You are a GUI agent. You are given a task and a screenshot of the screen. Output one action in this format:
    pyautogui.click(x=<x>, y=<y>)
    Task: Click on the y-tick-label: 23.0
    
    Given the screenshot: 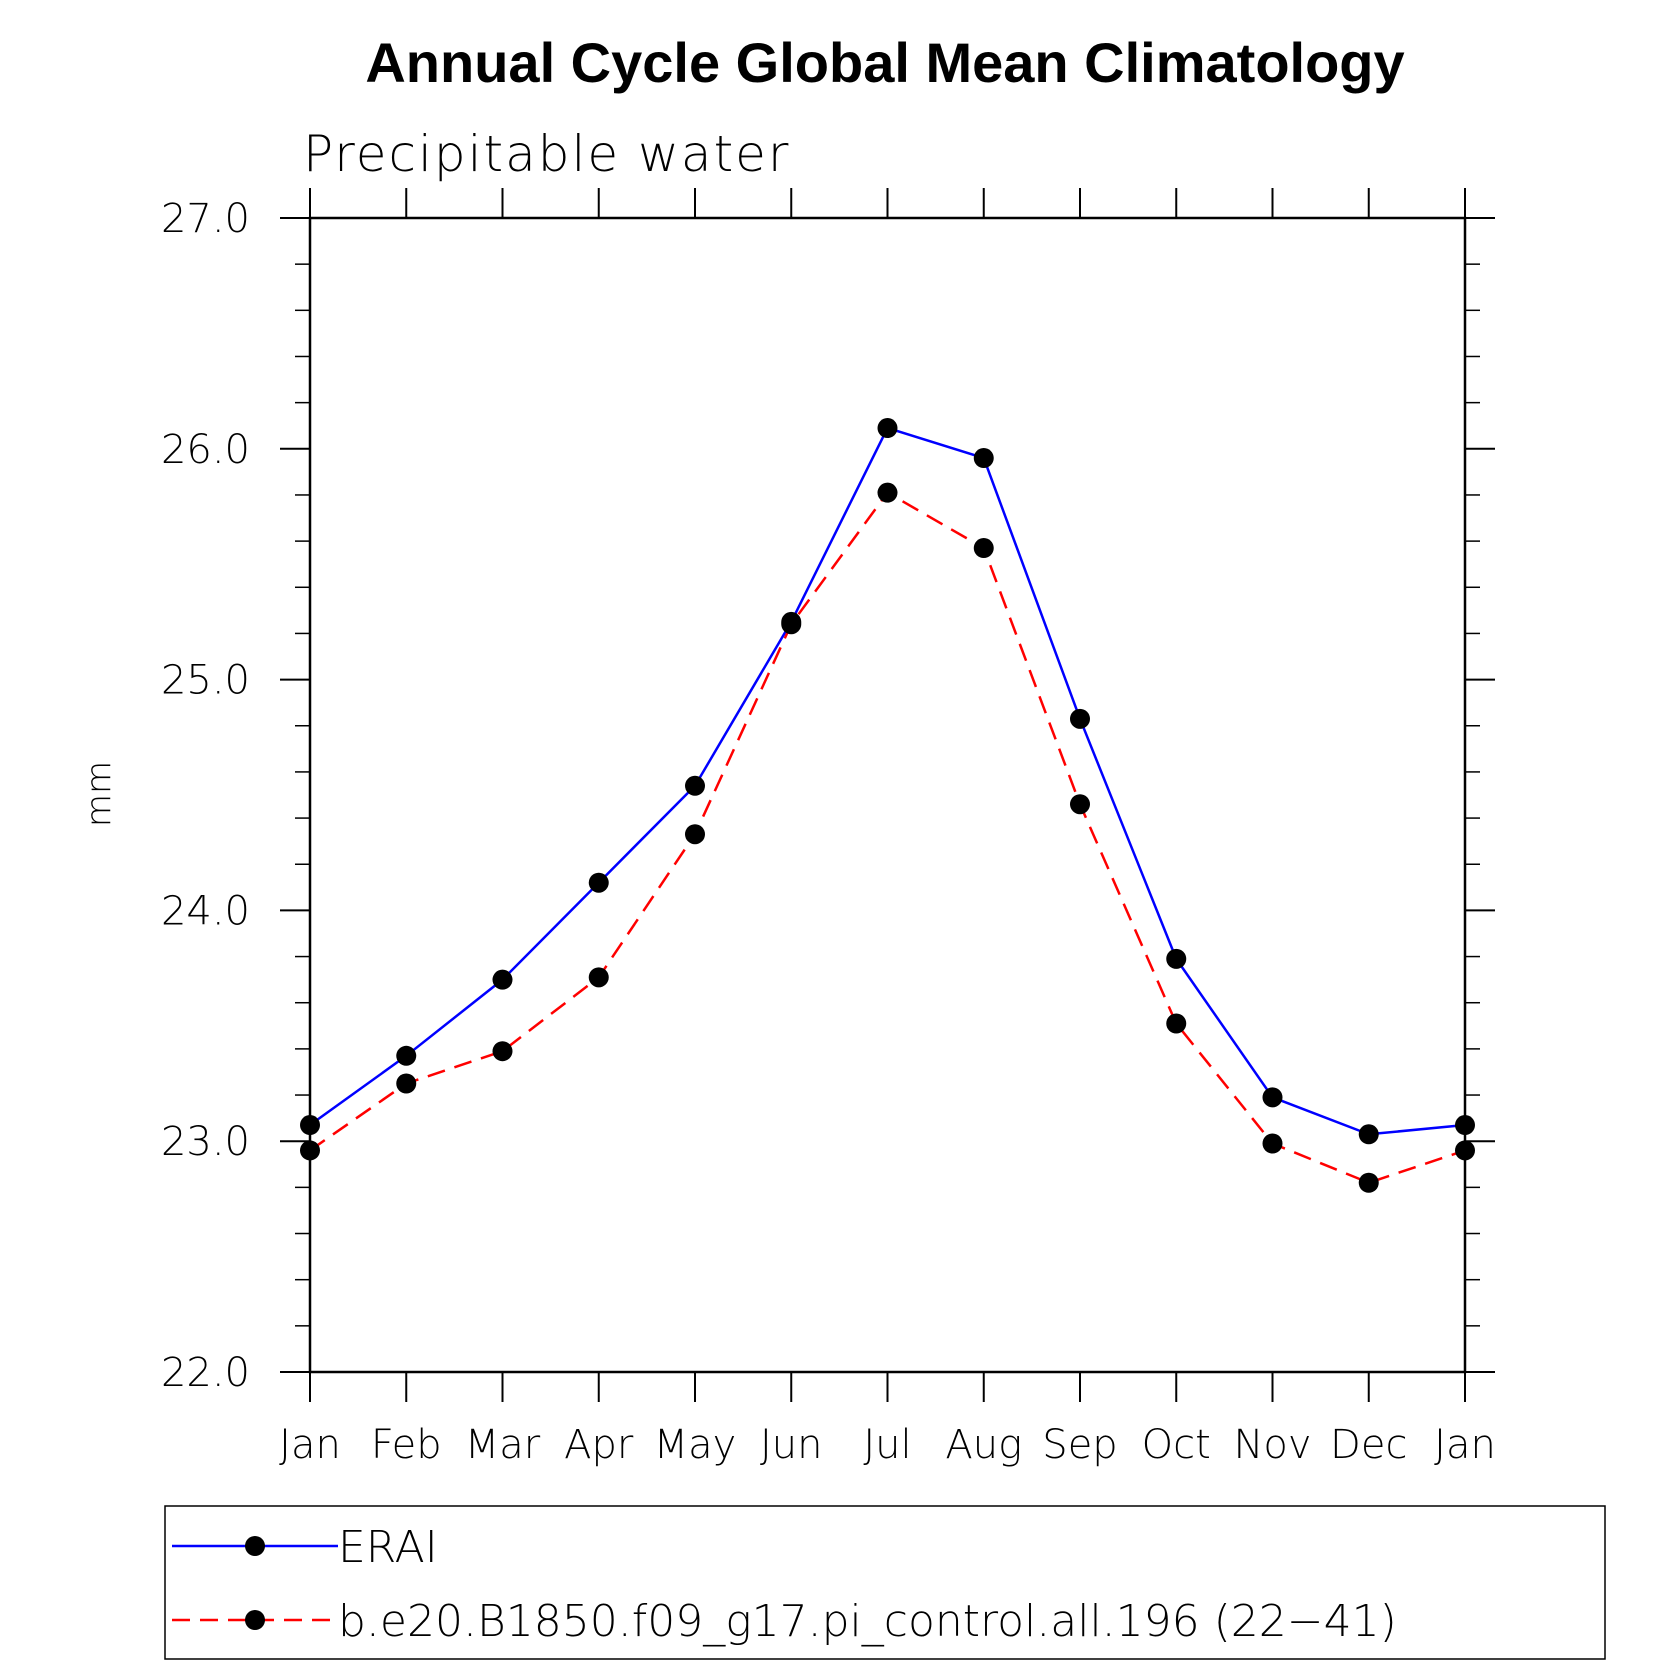 What is the action you would take?
    pyautogui.click(x=205, y=1142)
    